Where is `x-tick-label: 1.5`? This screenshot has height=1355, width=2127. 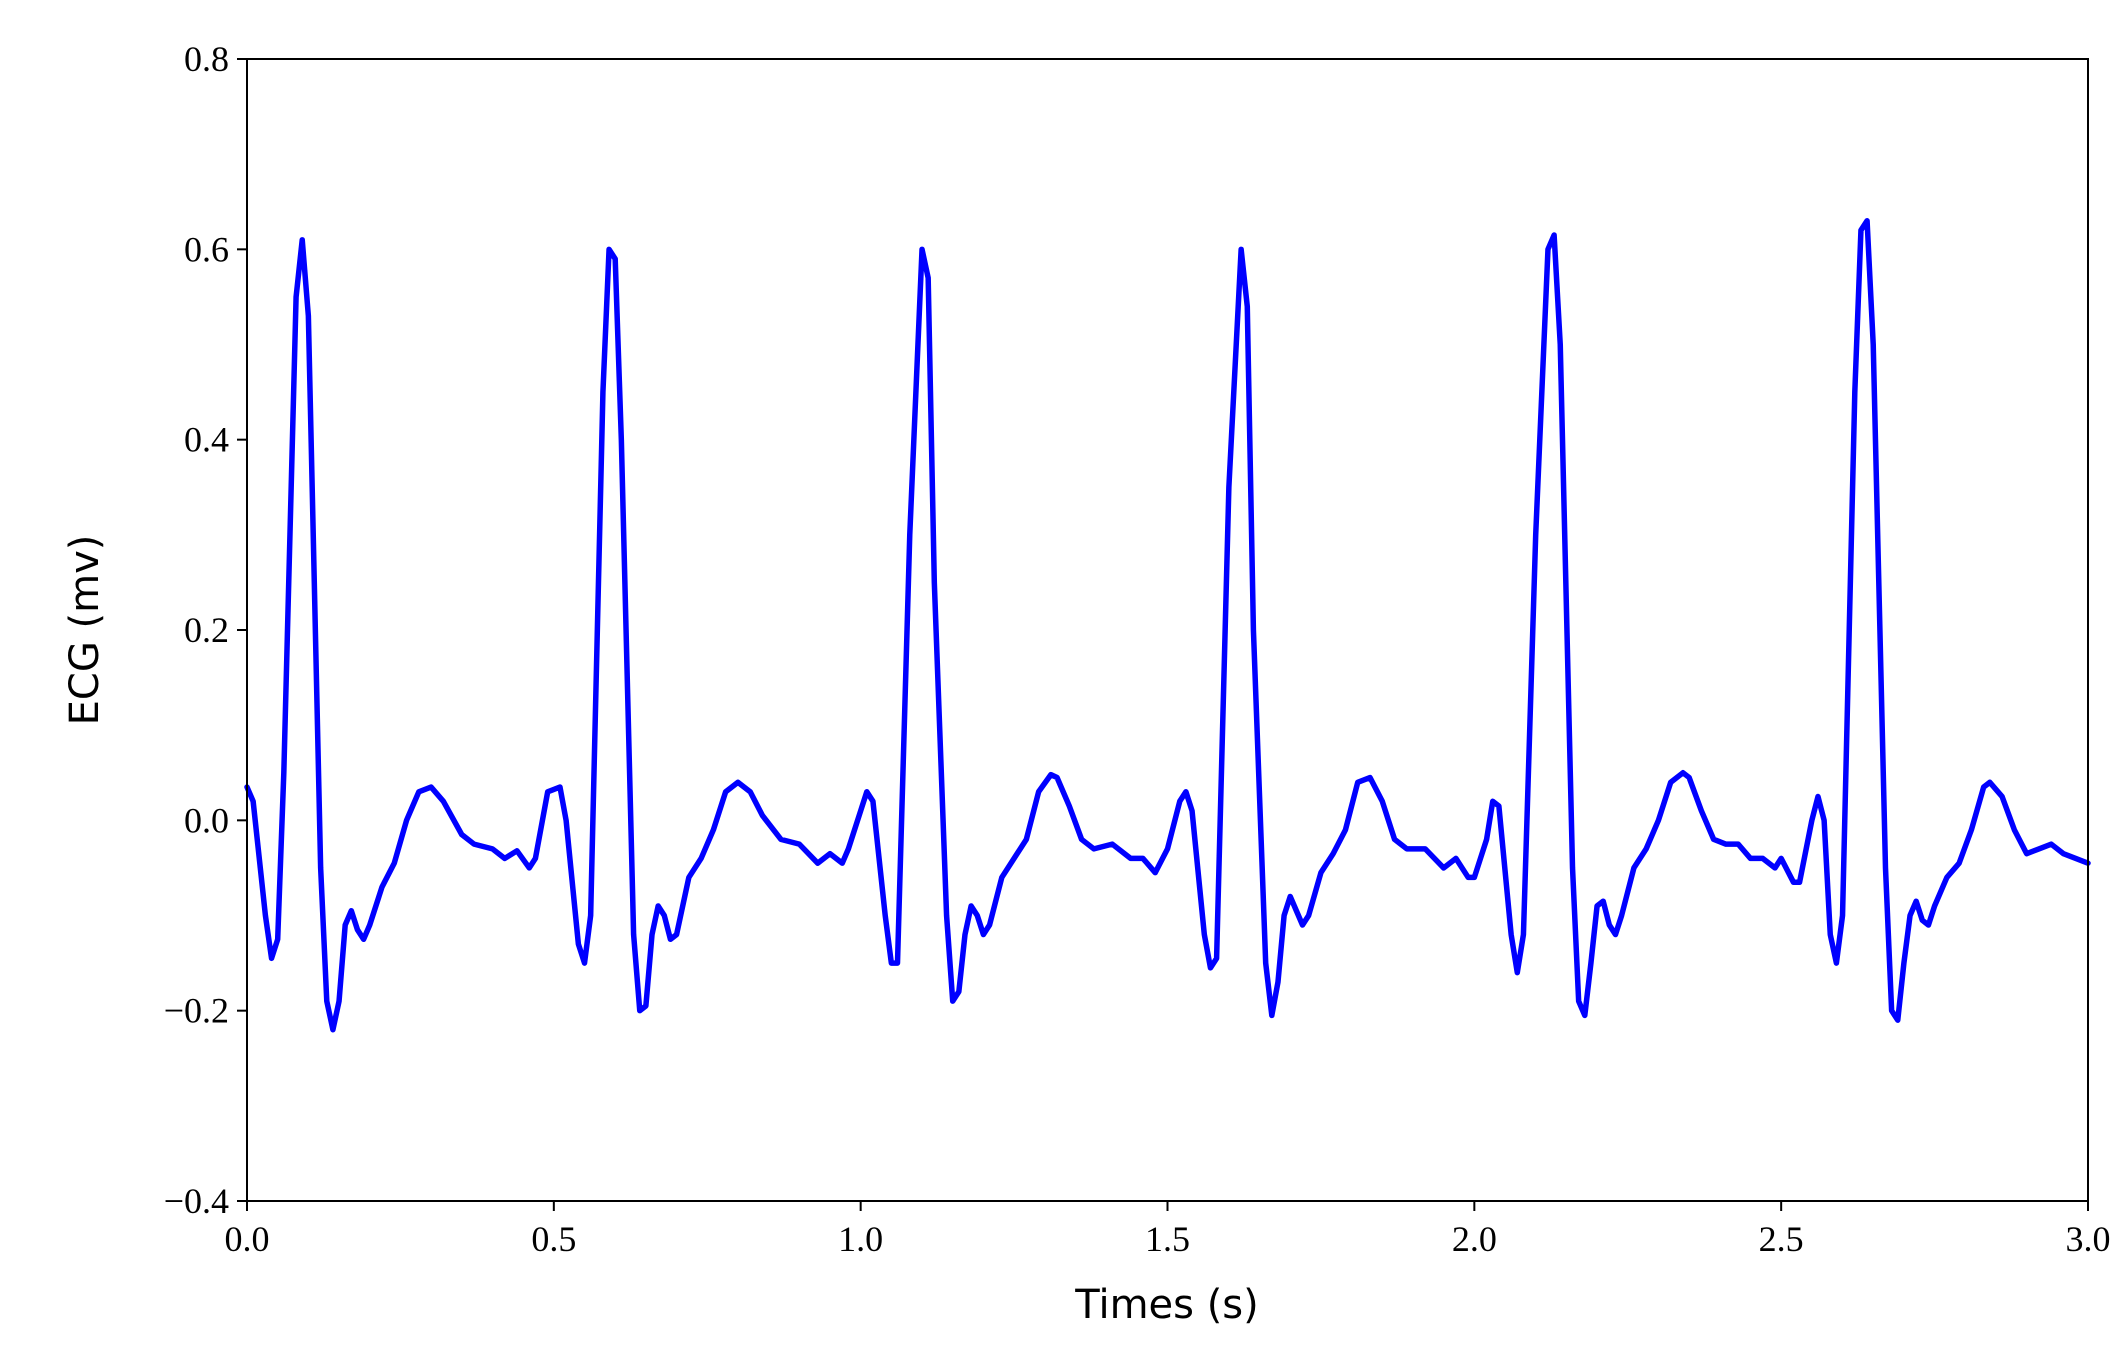
x-tick-label: 1.5 is located at coordinates (1167, 1239).